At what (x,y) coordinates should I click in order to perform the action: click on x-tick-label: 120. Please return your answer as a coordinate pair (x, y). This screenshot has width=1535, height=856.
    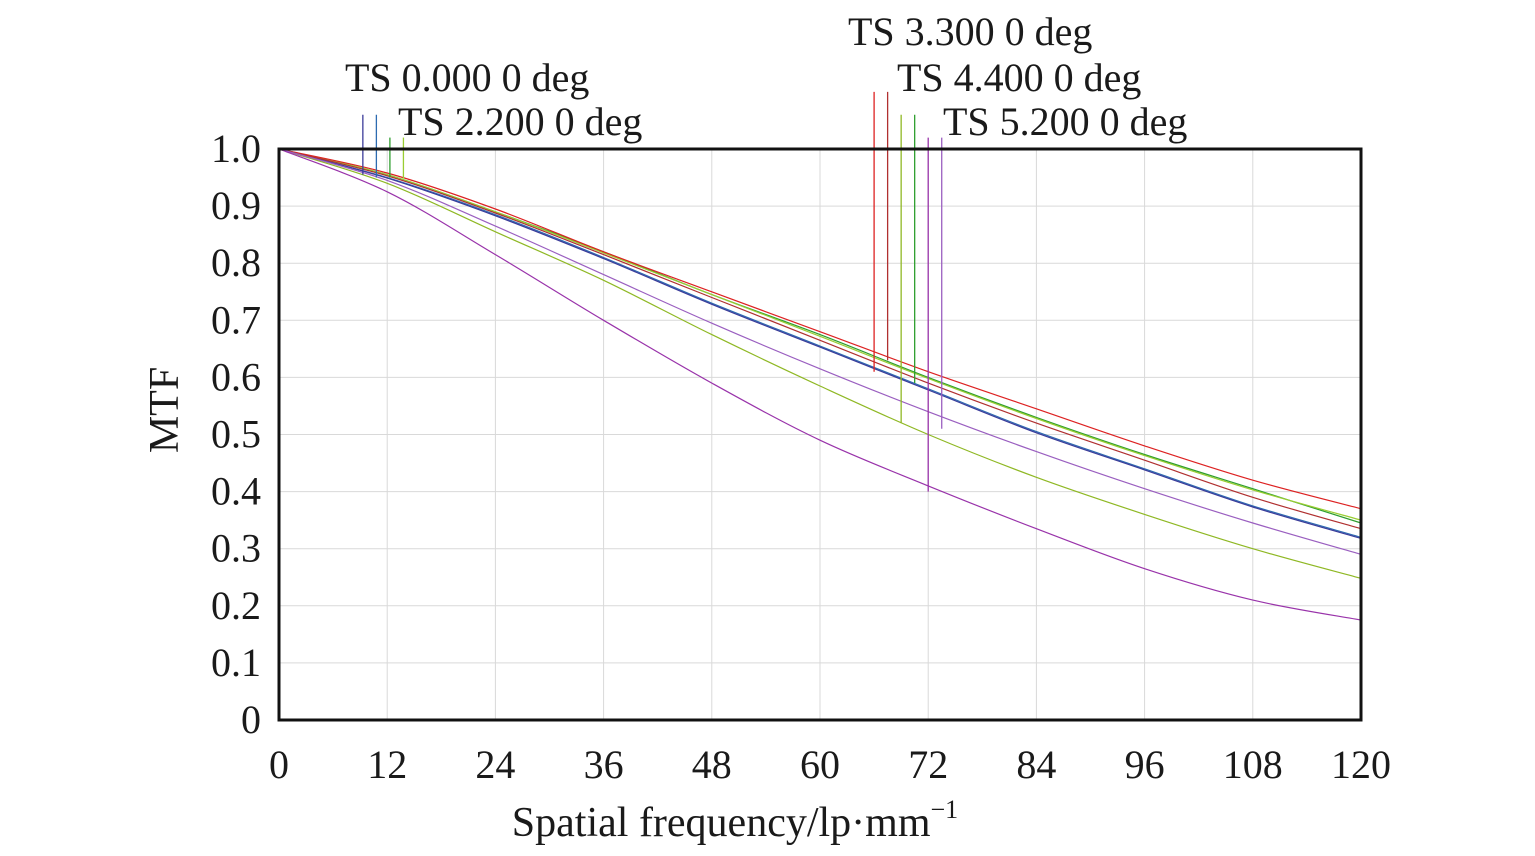
    Looking at the image, I should click on (1361, 764).